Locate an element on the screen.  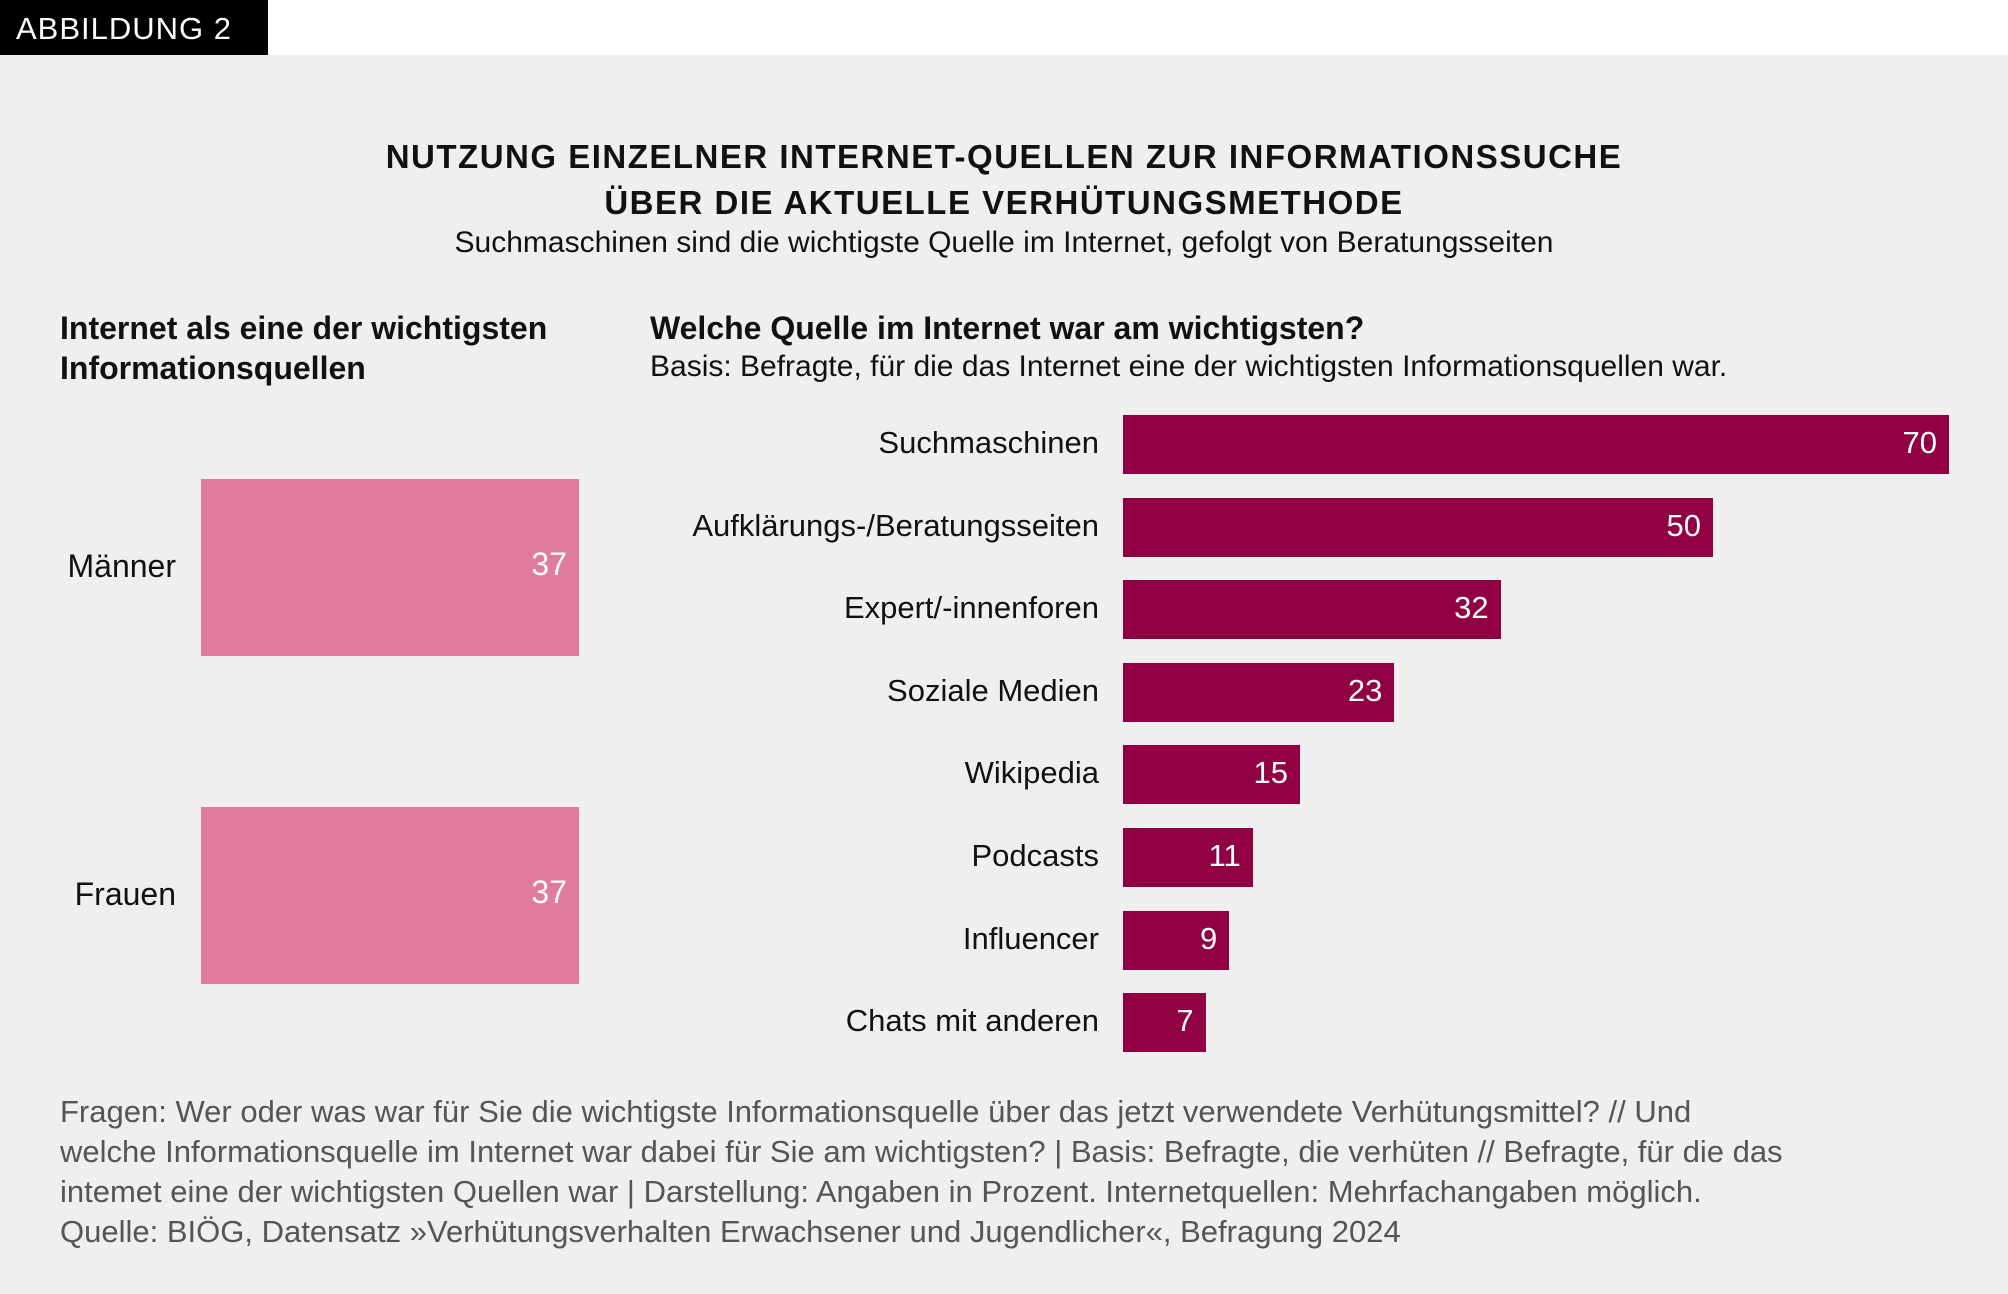
chart-title-line2: ÜBER DIE AKTUELLE VERHÜTUNGSMETHODE is located at coordinates (1004, 202).